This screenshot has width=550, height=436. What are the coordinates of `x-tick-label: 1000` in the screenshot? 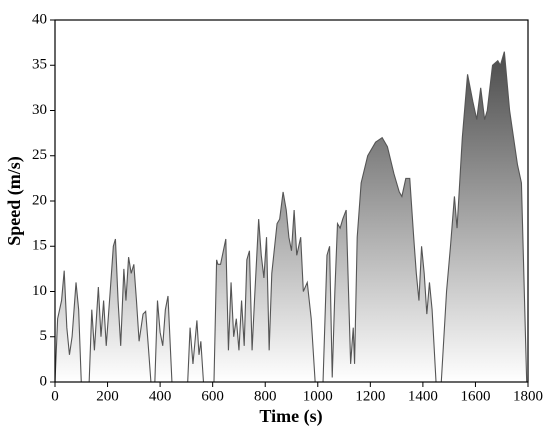 It's located at (318, 396).